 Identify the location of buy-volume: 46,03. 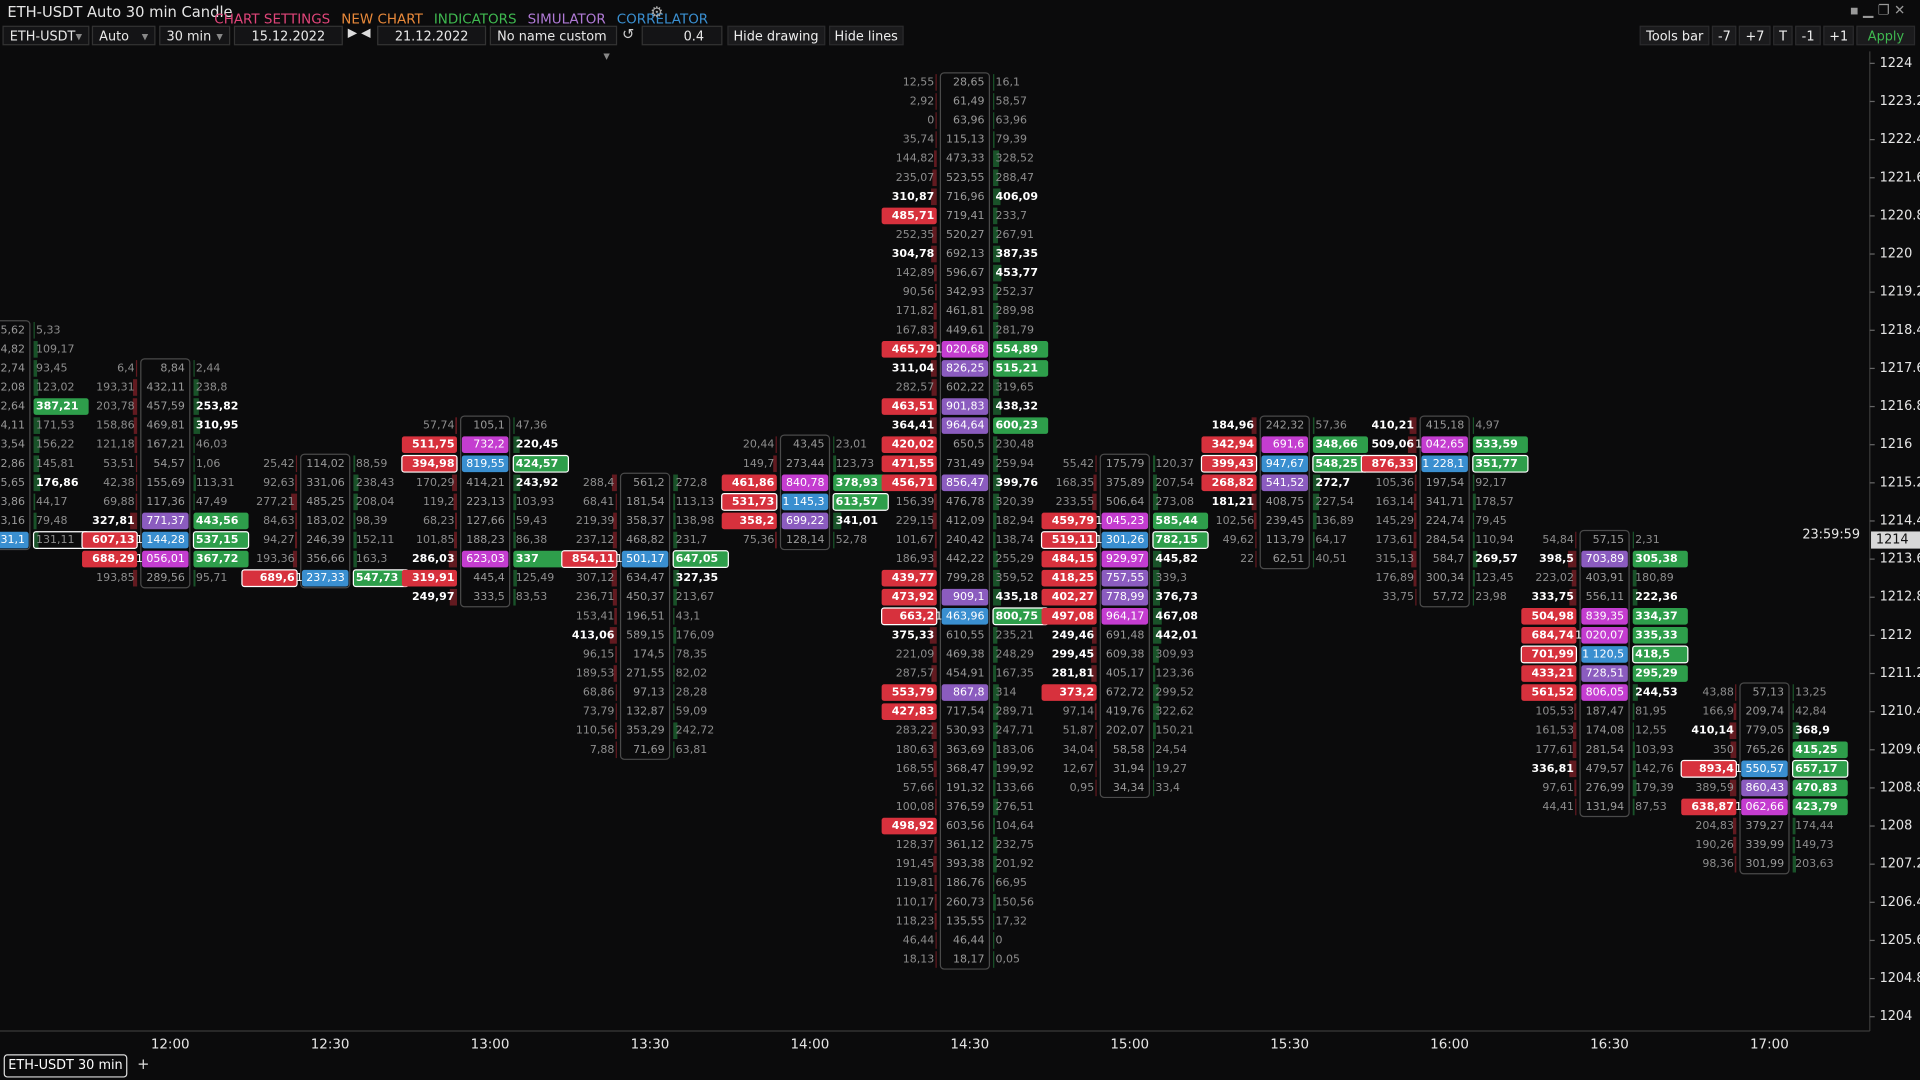
(212, 444).